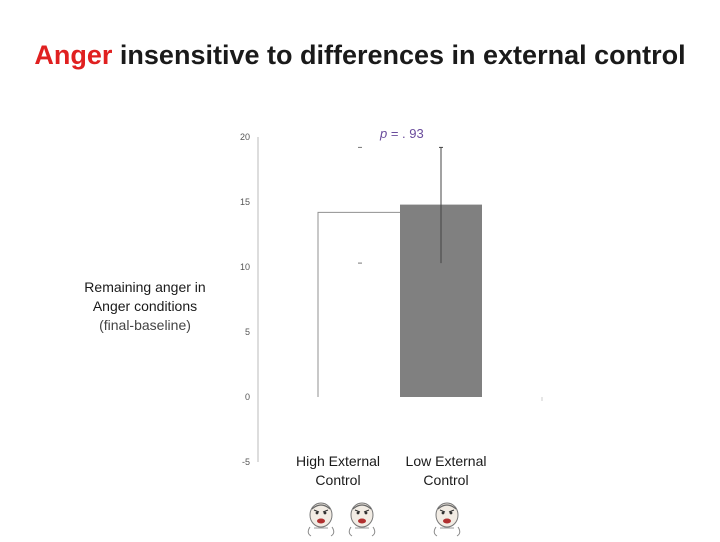  Describe the element at coordinates (383, 133) in the screenshot. I see `p-letter: p` at that location.